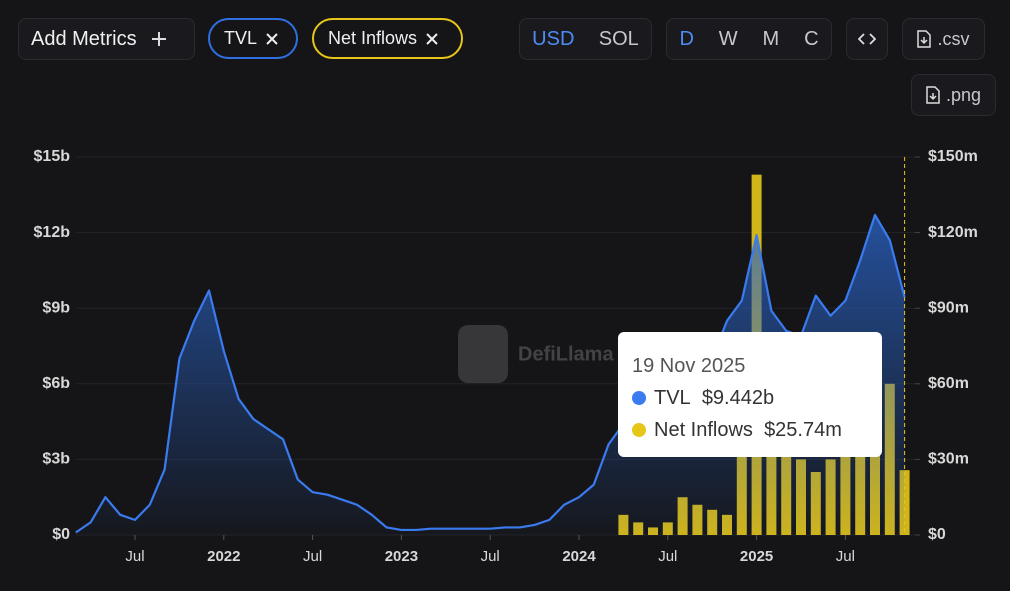 The image size is (1010, 591). Describe the element at coordinates (948, 459) in the screenshot. I see `y2-tick-label: $30m` at that location.